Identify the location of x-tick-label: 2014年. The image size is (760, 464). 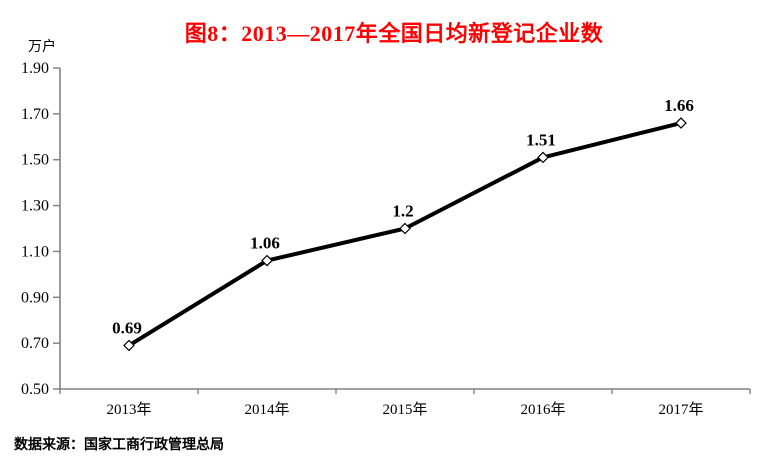
(266, 409).